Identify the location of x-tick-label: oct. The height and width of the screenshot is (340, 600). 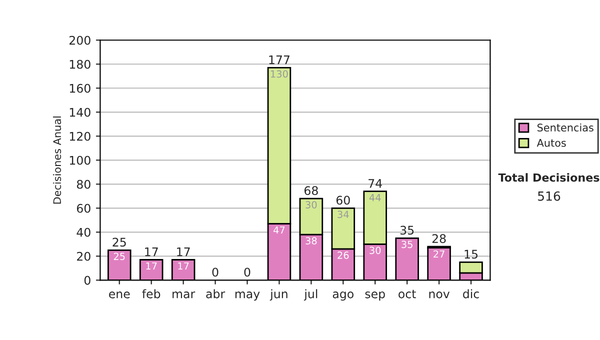
(407, 294).